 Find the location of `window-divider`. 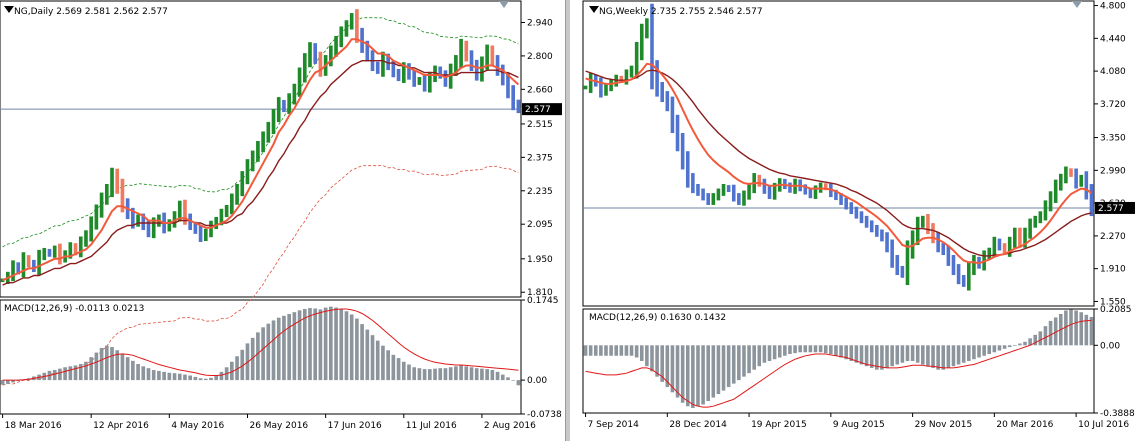

window-divider is located at coordinates (568, 220).